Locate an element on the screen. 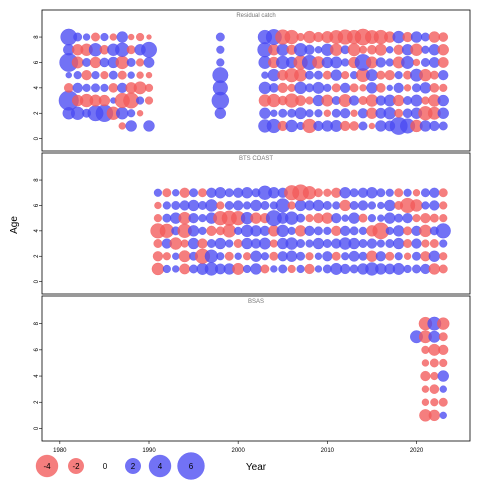  y-tick-label: 8 is located at coordinates (37, 37).